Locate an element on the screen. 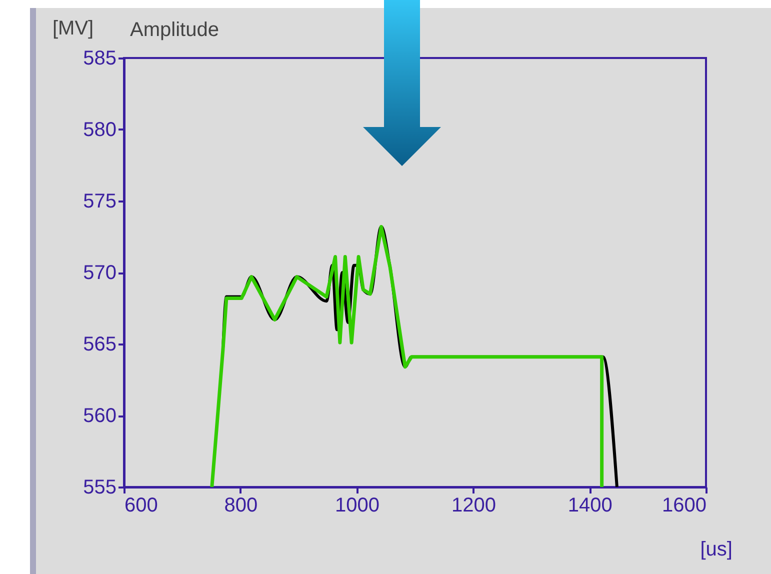  y-tick-label: 575 is located at coordinates (99, 201).